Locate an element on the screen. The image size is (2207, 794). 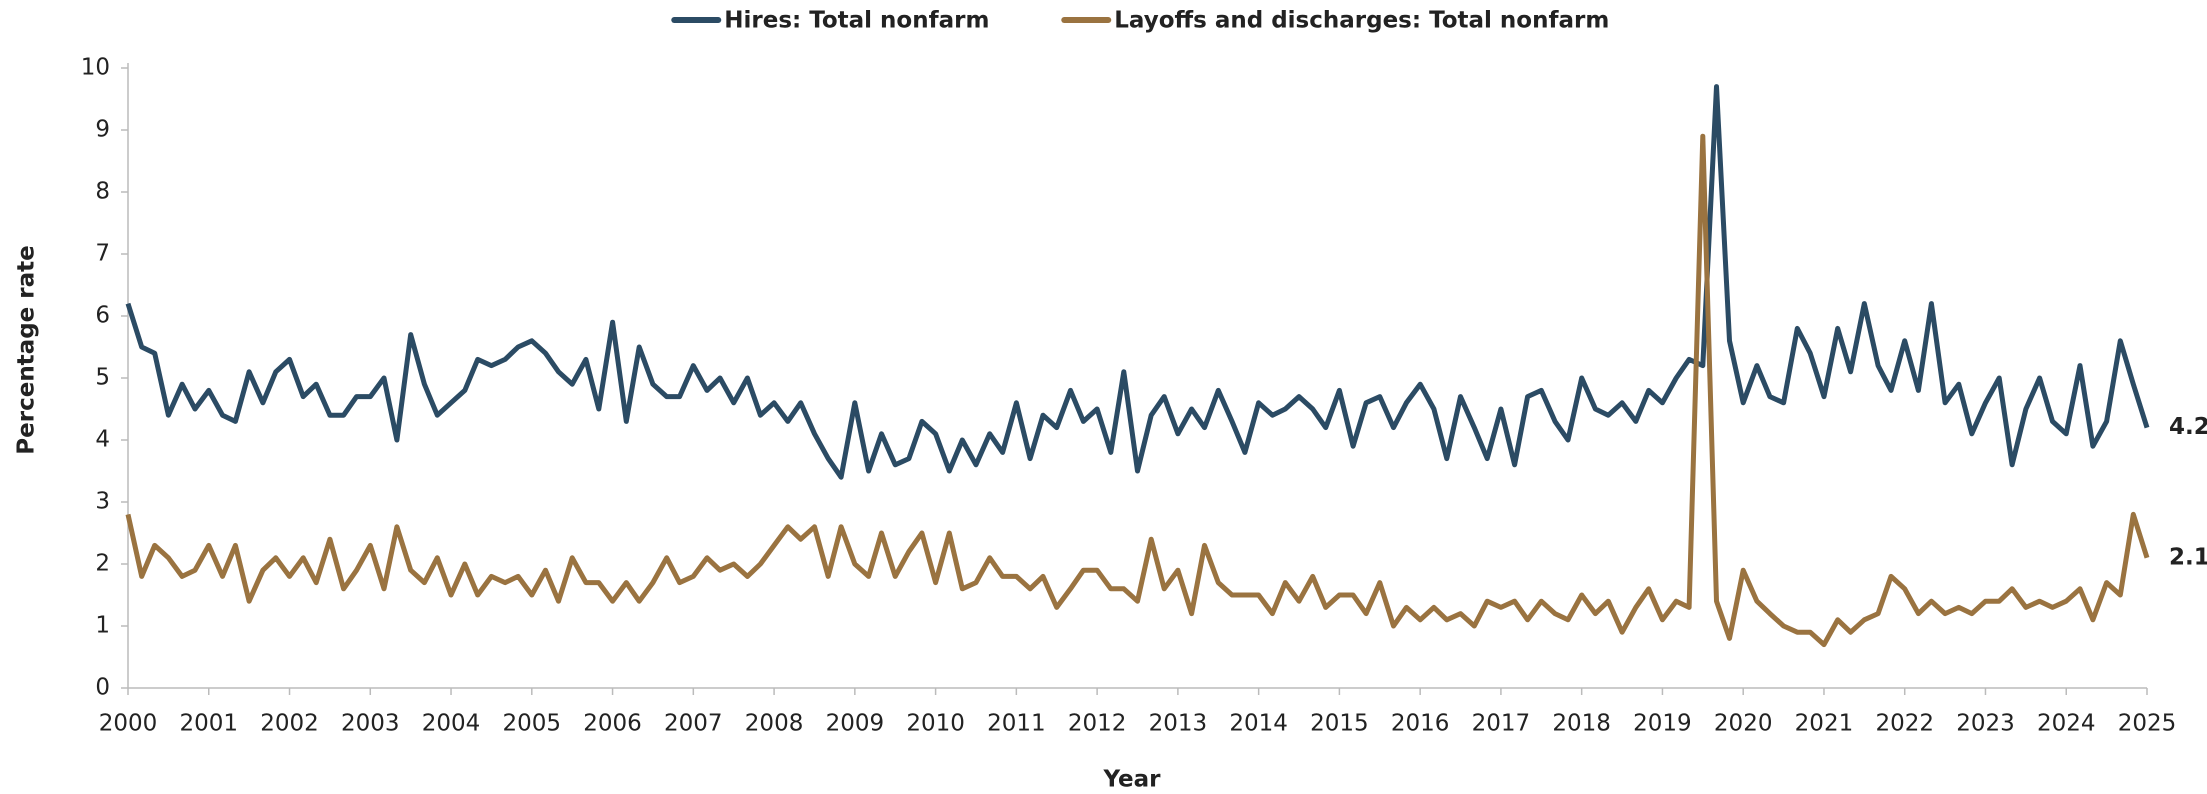
end-value-label: 4.2 is located at coordinates (2188, 427).